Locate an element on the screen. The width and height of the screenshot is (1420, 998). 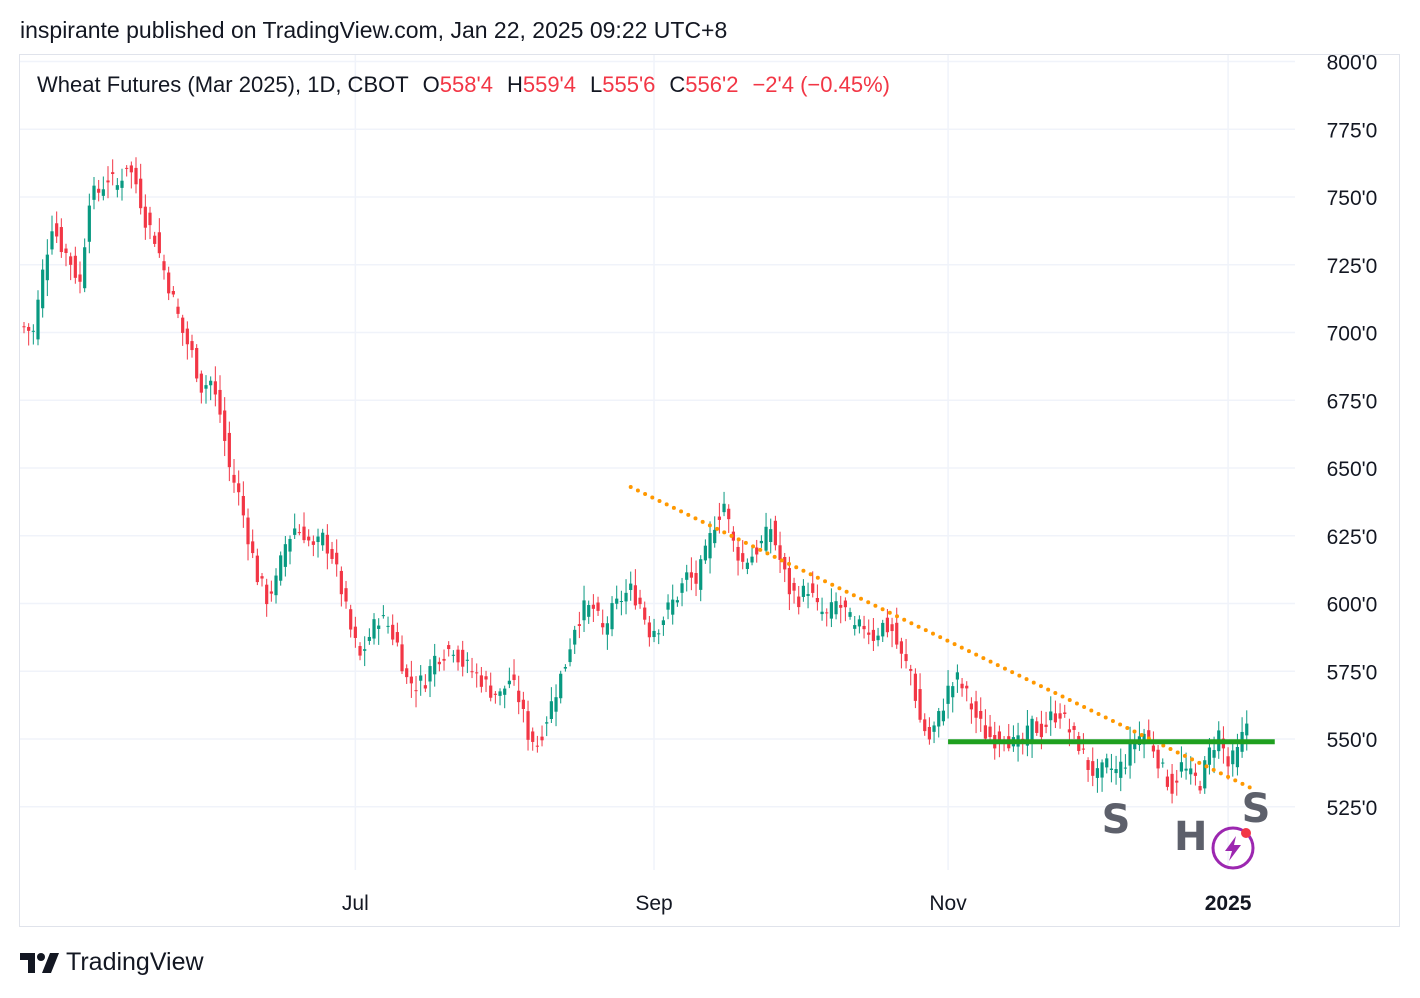
alert-layer is located at coordinates (1233, 848).